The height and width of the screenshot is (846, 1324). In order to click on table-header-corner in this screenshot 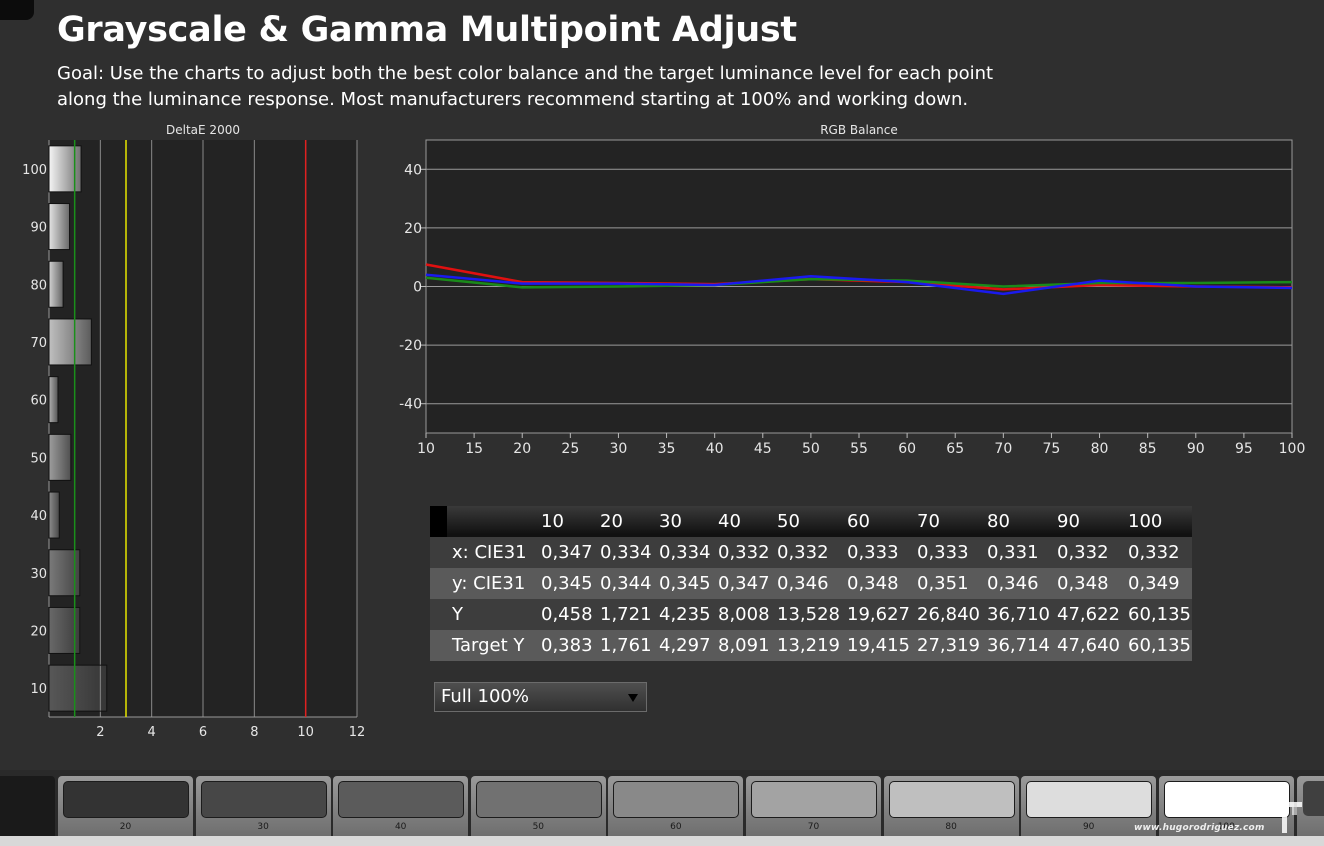, I will do `click(494, 521)`.